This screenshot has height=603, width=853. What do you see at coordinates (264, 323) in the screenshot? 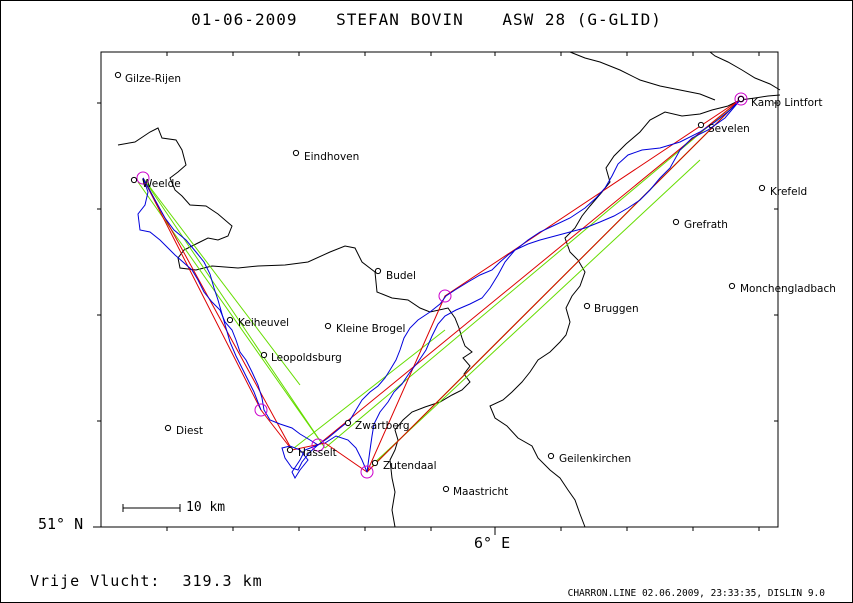
I see `place-label-keiheuvel: Keiheuvel` at bounding box center [264, 323].